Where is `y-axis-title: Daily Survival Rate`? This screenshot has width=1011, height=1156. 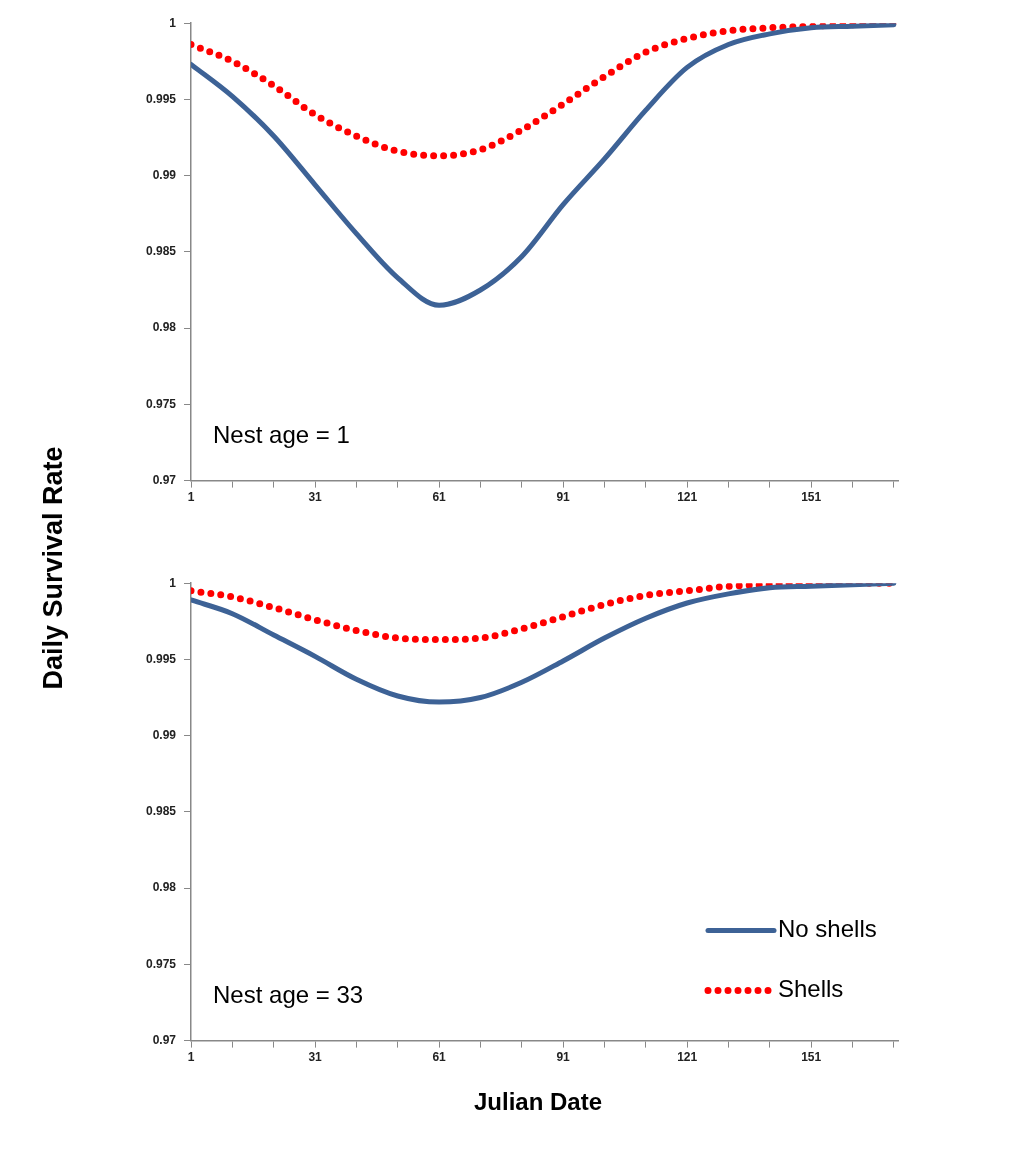 y-axis-title: Daily Survival Rate is located at coordinates (53, 568).